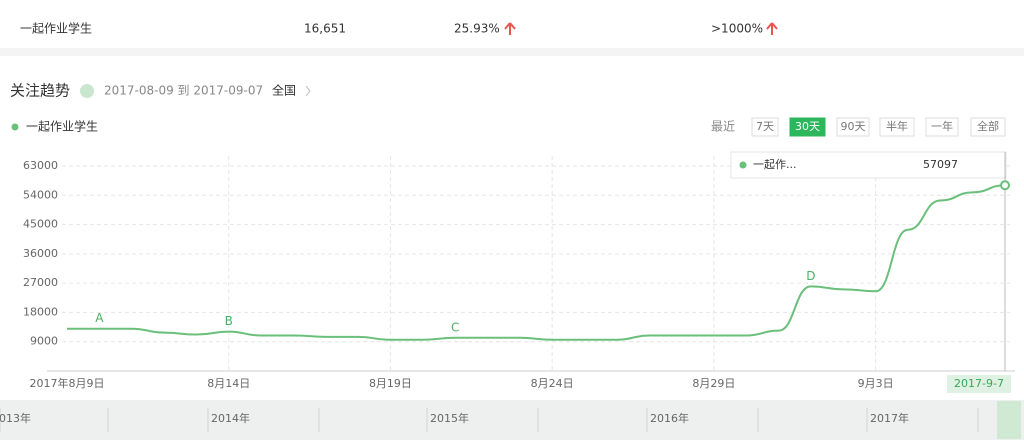 The width and height of the screenshot is (1024, 445). I want to click on range-button-label: 全部, so click(988, 126).